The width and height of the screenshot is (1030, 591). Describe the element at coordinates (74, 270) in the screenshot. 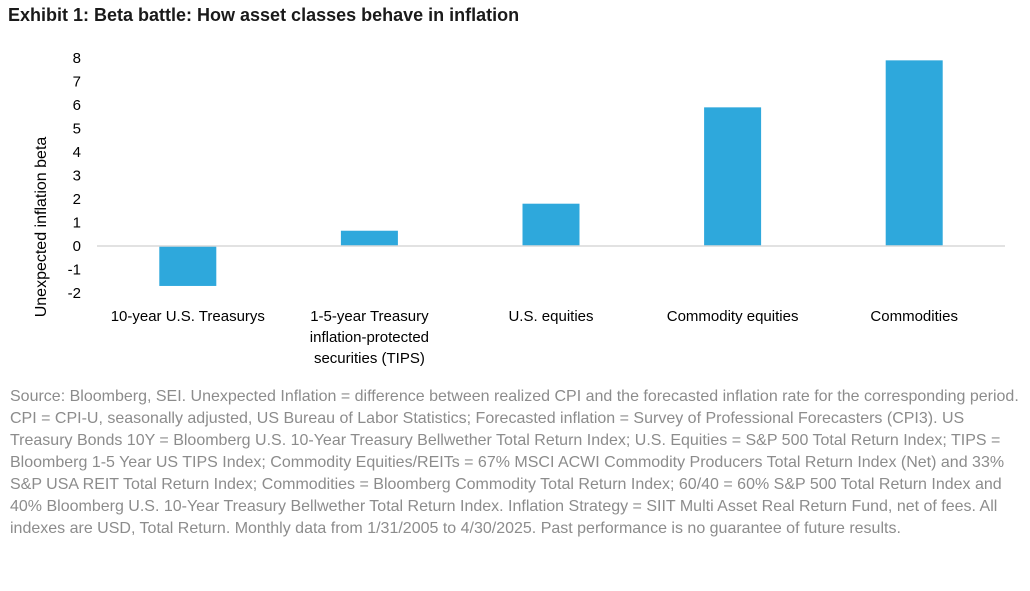

I see `y-tick-label: -1` at that location.